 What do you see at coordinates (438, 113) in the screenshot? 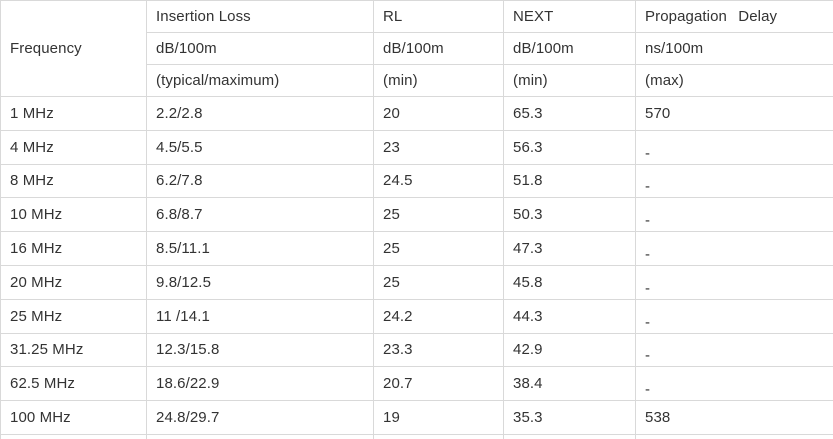
I see `cell-rl: 20` at bounding box center [438, 113].